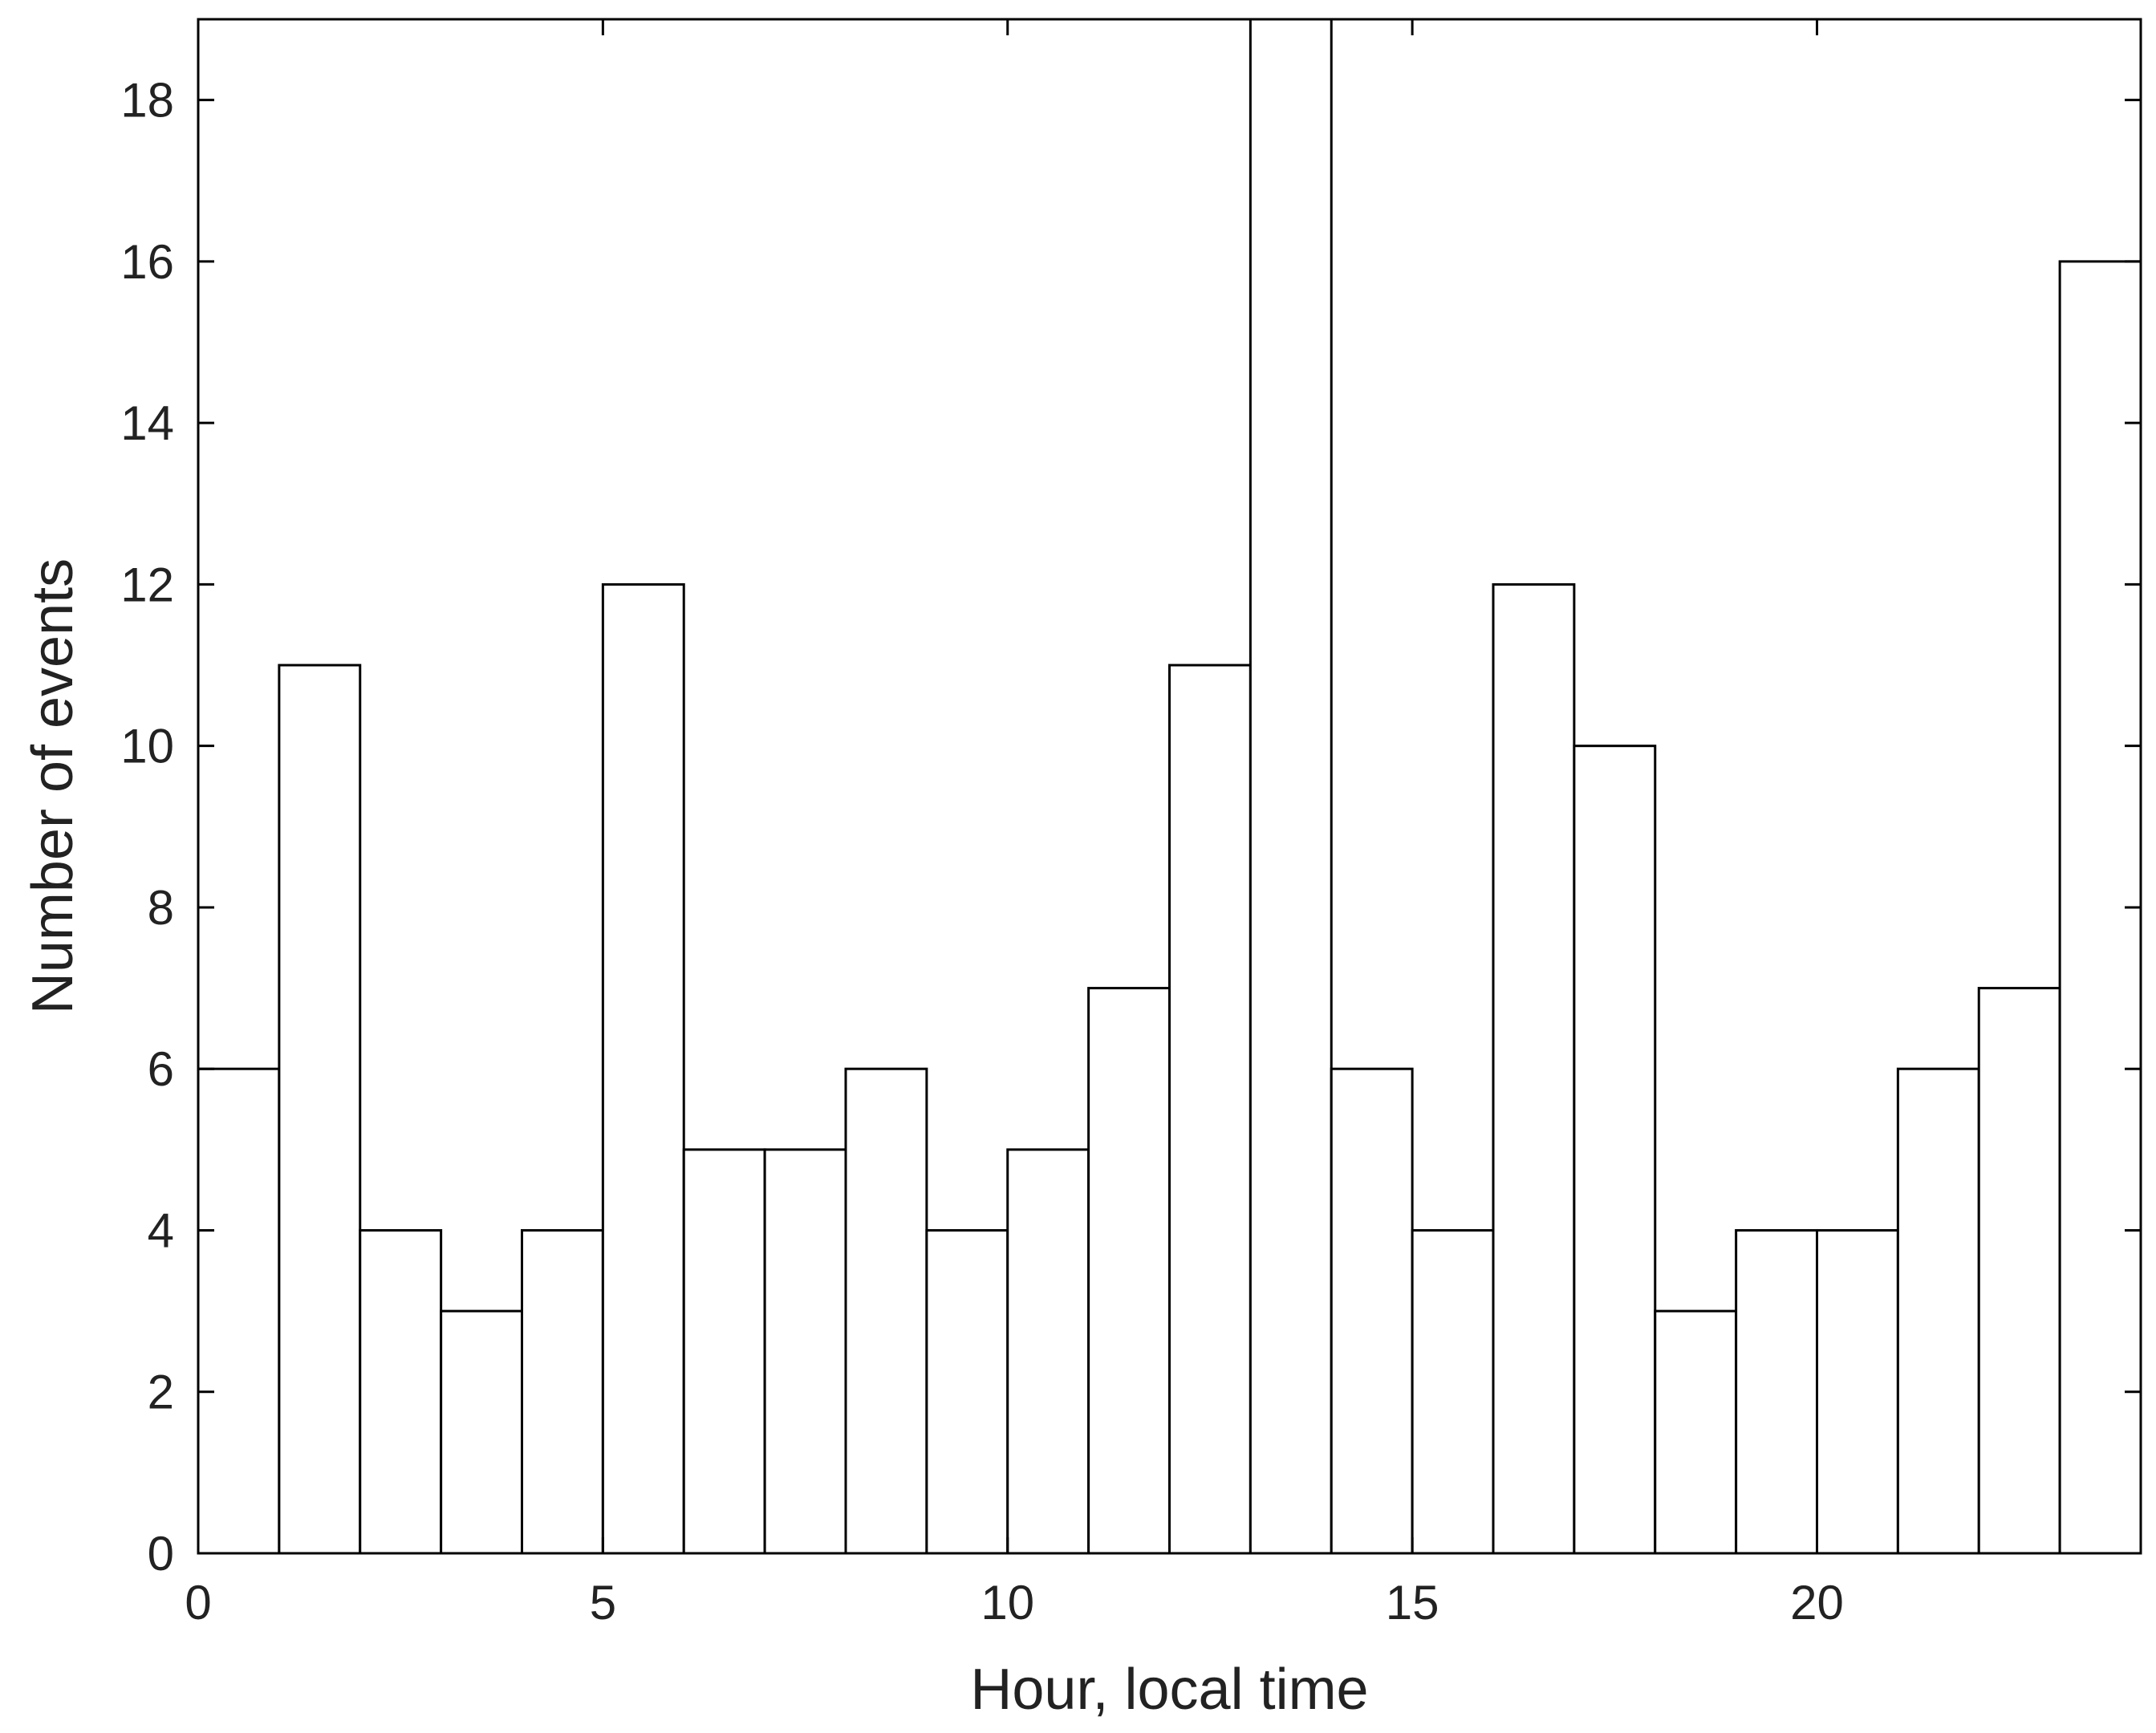  Describe the element at coordinates (1007, 1603) in the screenshot. I see `x-tick-label: 10` at that location.